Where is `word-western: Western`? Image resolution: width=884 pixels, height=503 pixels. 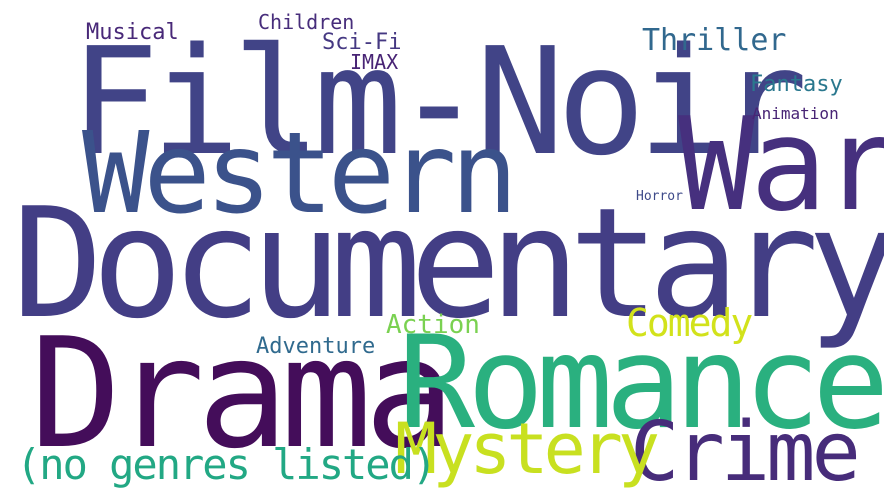 word-western: Western is located at coordinates (300, 174).